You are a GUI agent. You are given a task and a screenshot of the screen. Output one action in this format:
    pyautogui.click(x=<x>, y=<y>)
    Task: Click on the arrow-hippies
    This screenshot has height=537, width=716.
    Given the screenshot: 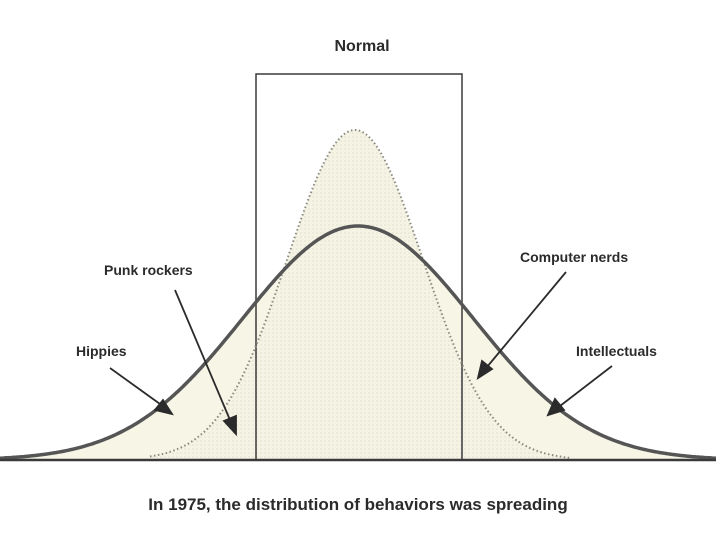 What is the action you would take?
    pyautogui.click(x=141, y=391)
    